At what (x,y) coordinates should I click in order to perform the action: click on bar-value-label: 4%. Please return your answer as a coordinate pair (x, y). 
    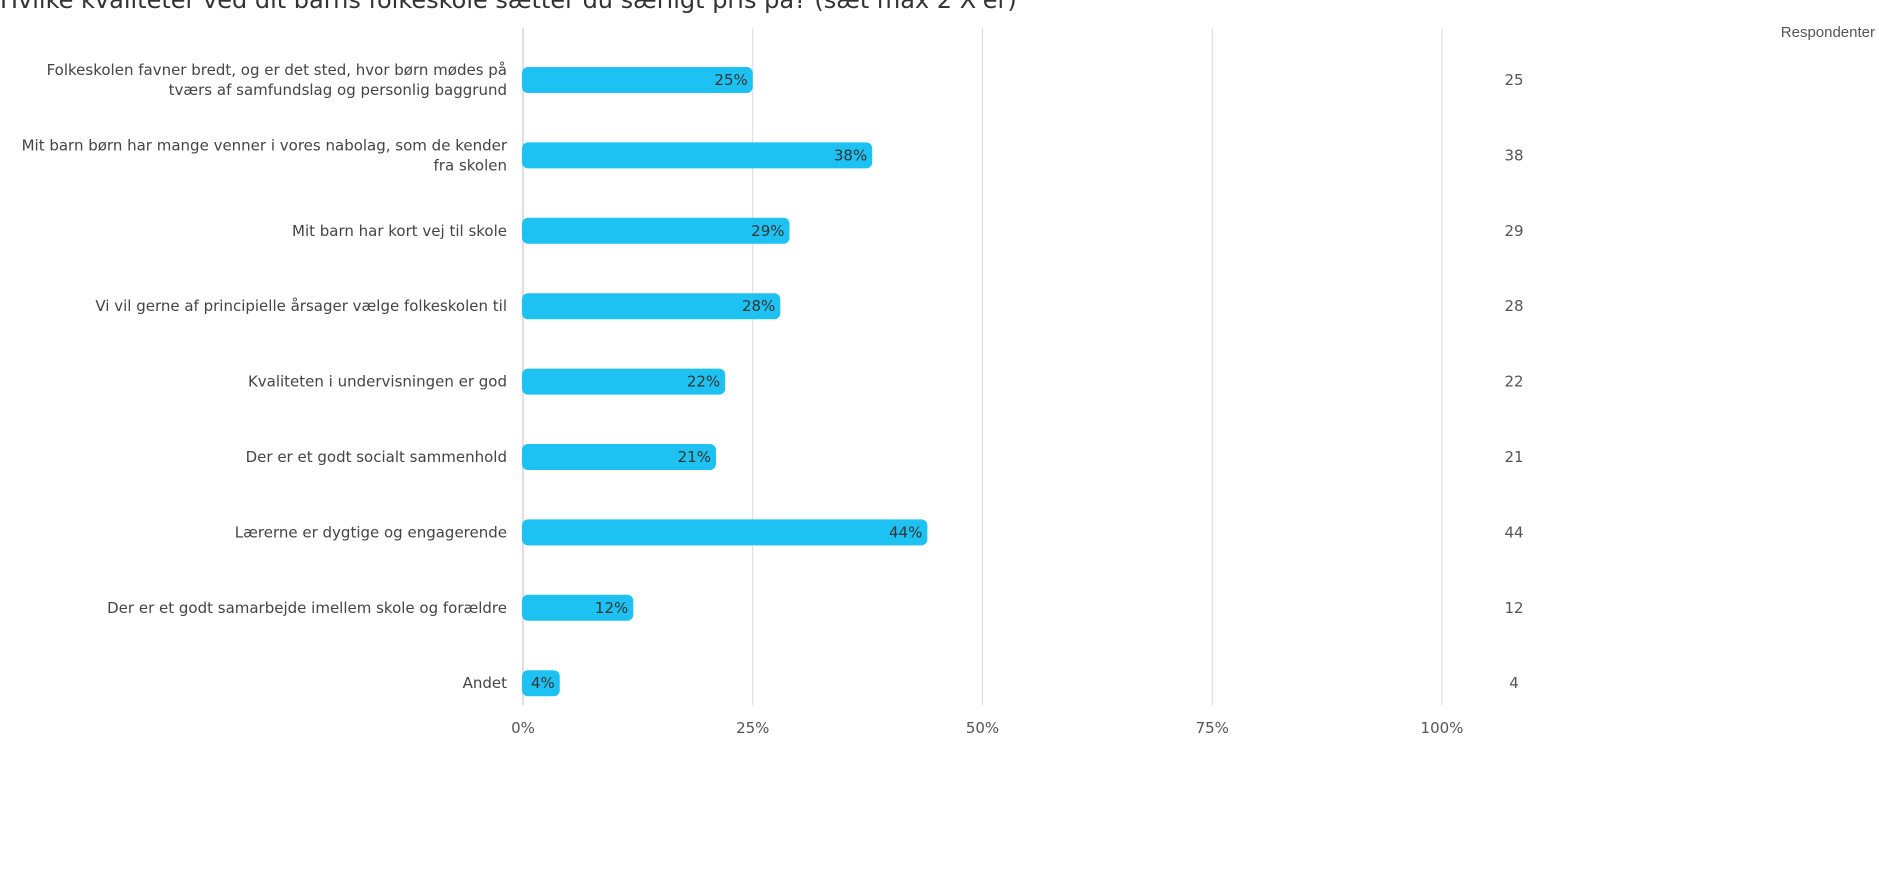
    Looking at the image, I should click on (543, 683).